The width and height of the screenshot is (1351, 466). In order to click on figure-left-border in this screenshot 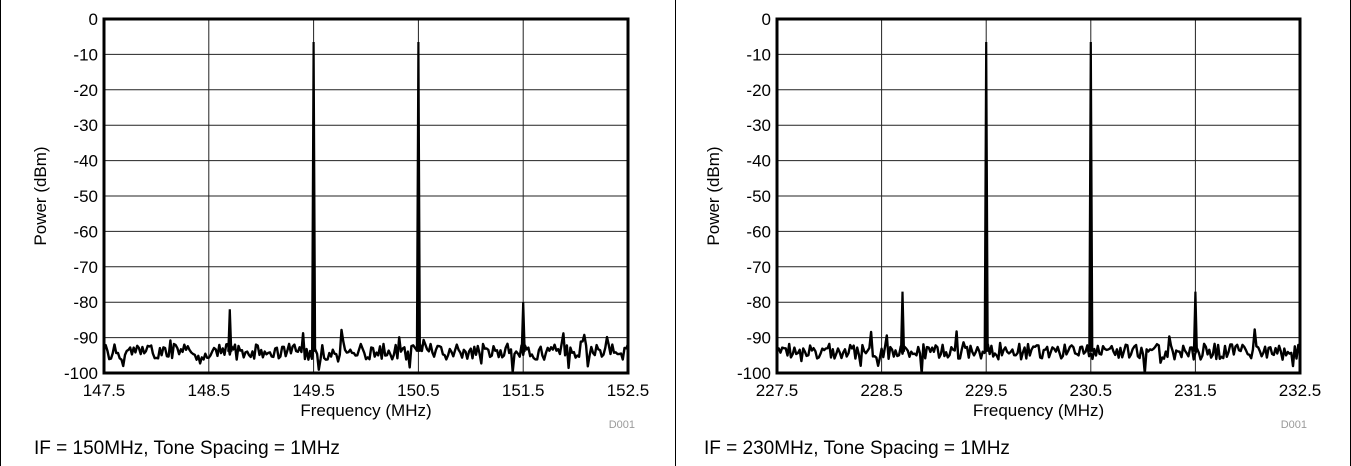, I will do `click(0, 233)`.